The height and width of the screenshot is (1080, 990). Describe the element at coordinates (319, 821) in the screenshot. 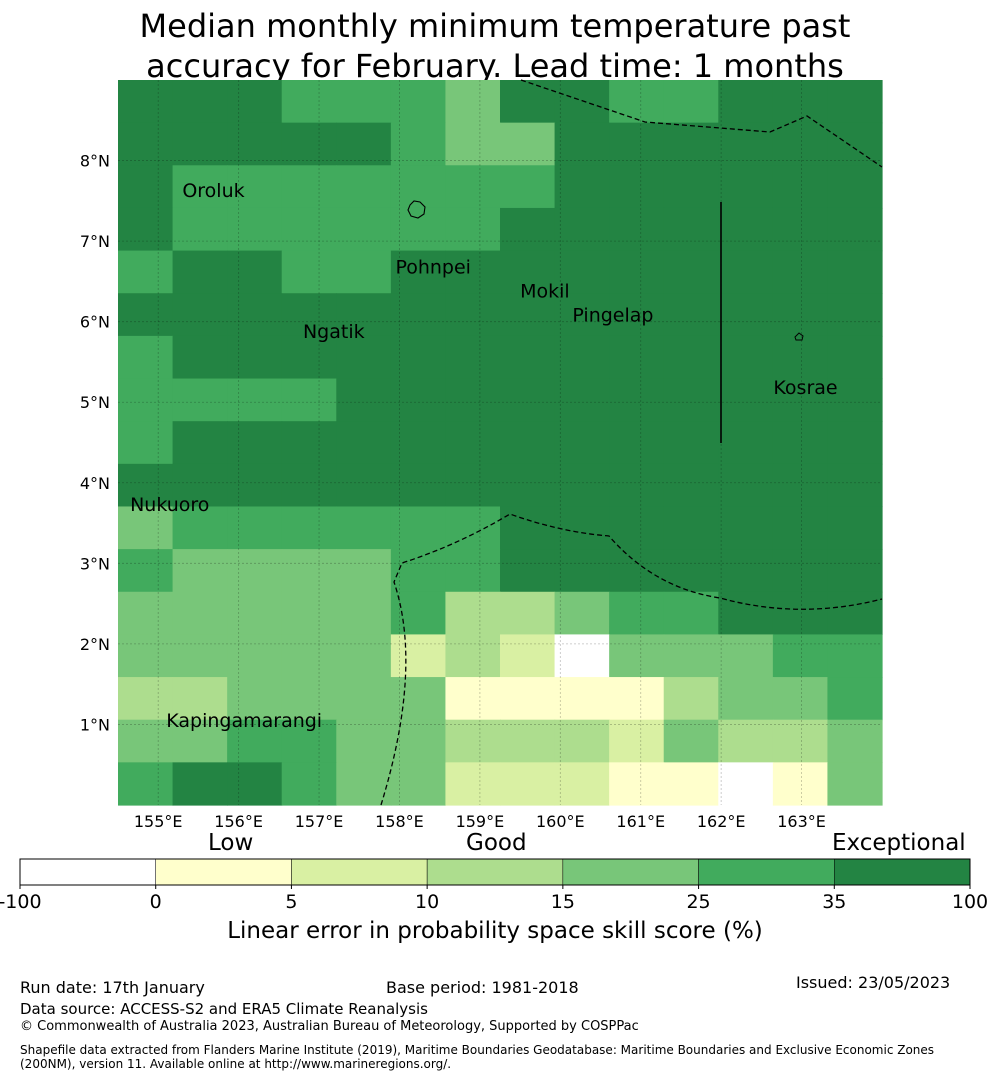

I see `lon-tick-label: 157°E` at that location.